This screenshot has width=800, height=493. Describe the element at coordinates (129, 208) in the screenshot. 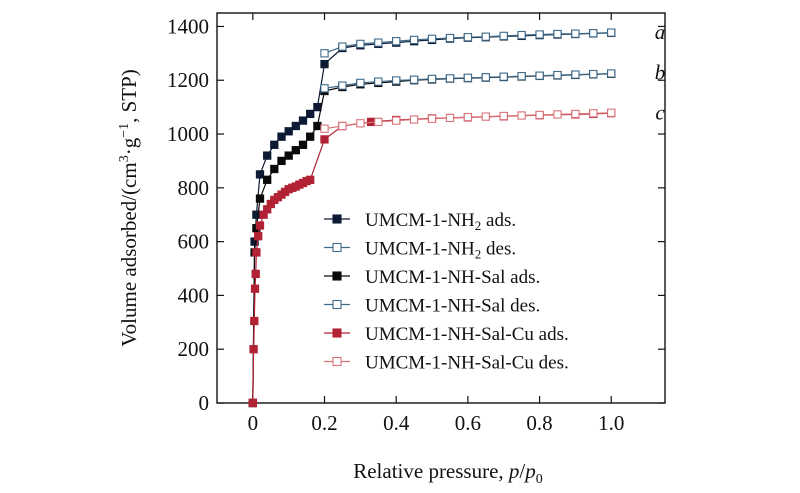

I see `y-axis-title: Volume adsorbed/(cm3·g−1, STP)` at that location.